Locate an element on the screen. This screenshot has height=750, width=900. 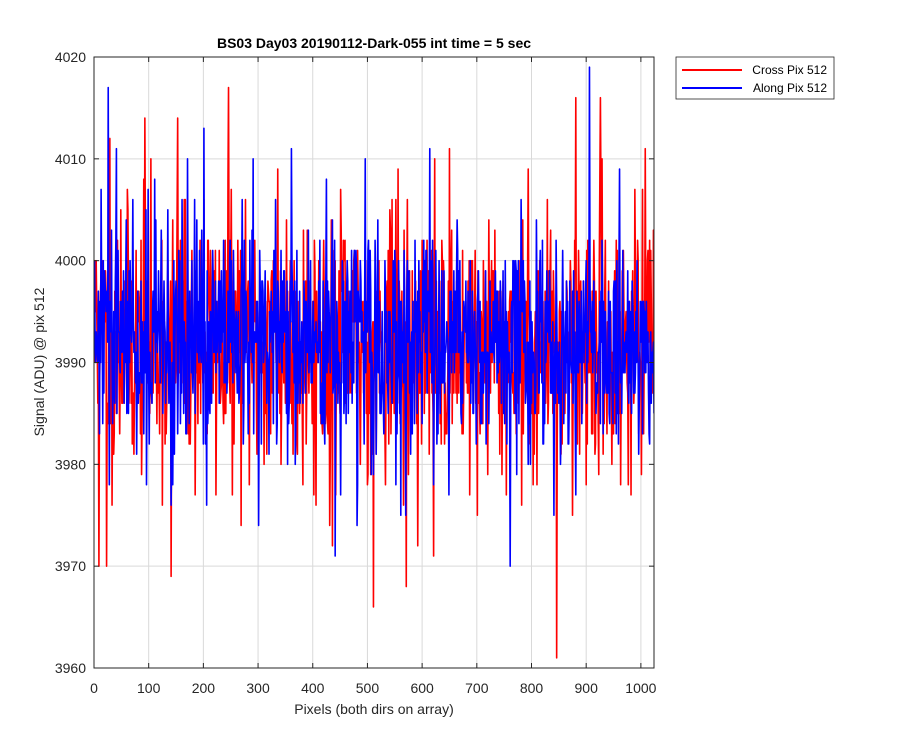
y-tick-label: 3990 is located at coordinates (70, 363).